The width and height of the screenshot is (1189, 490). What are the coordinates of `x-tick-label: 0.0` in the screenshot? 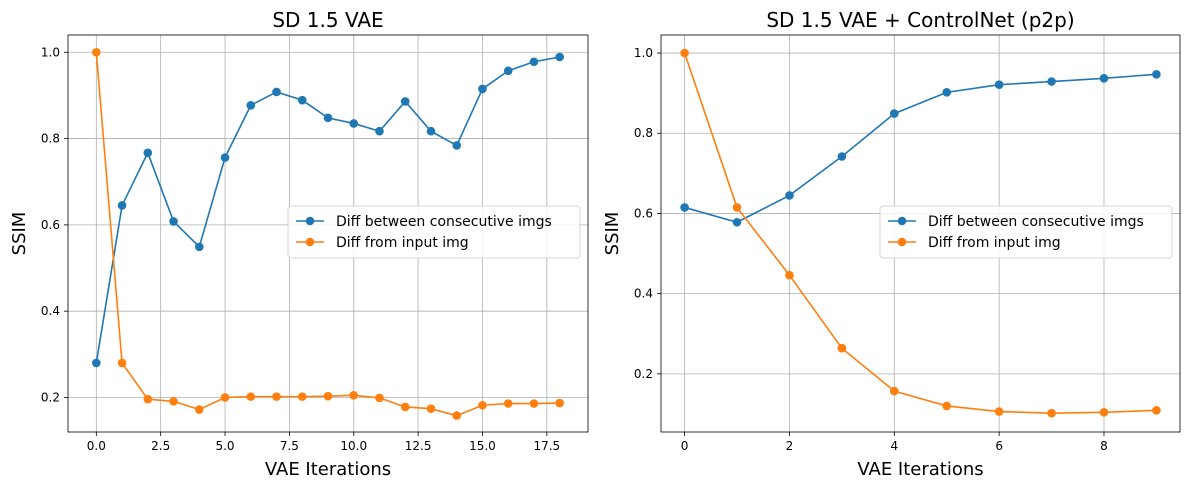 It's located at (96, 446).